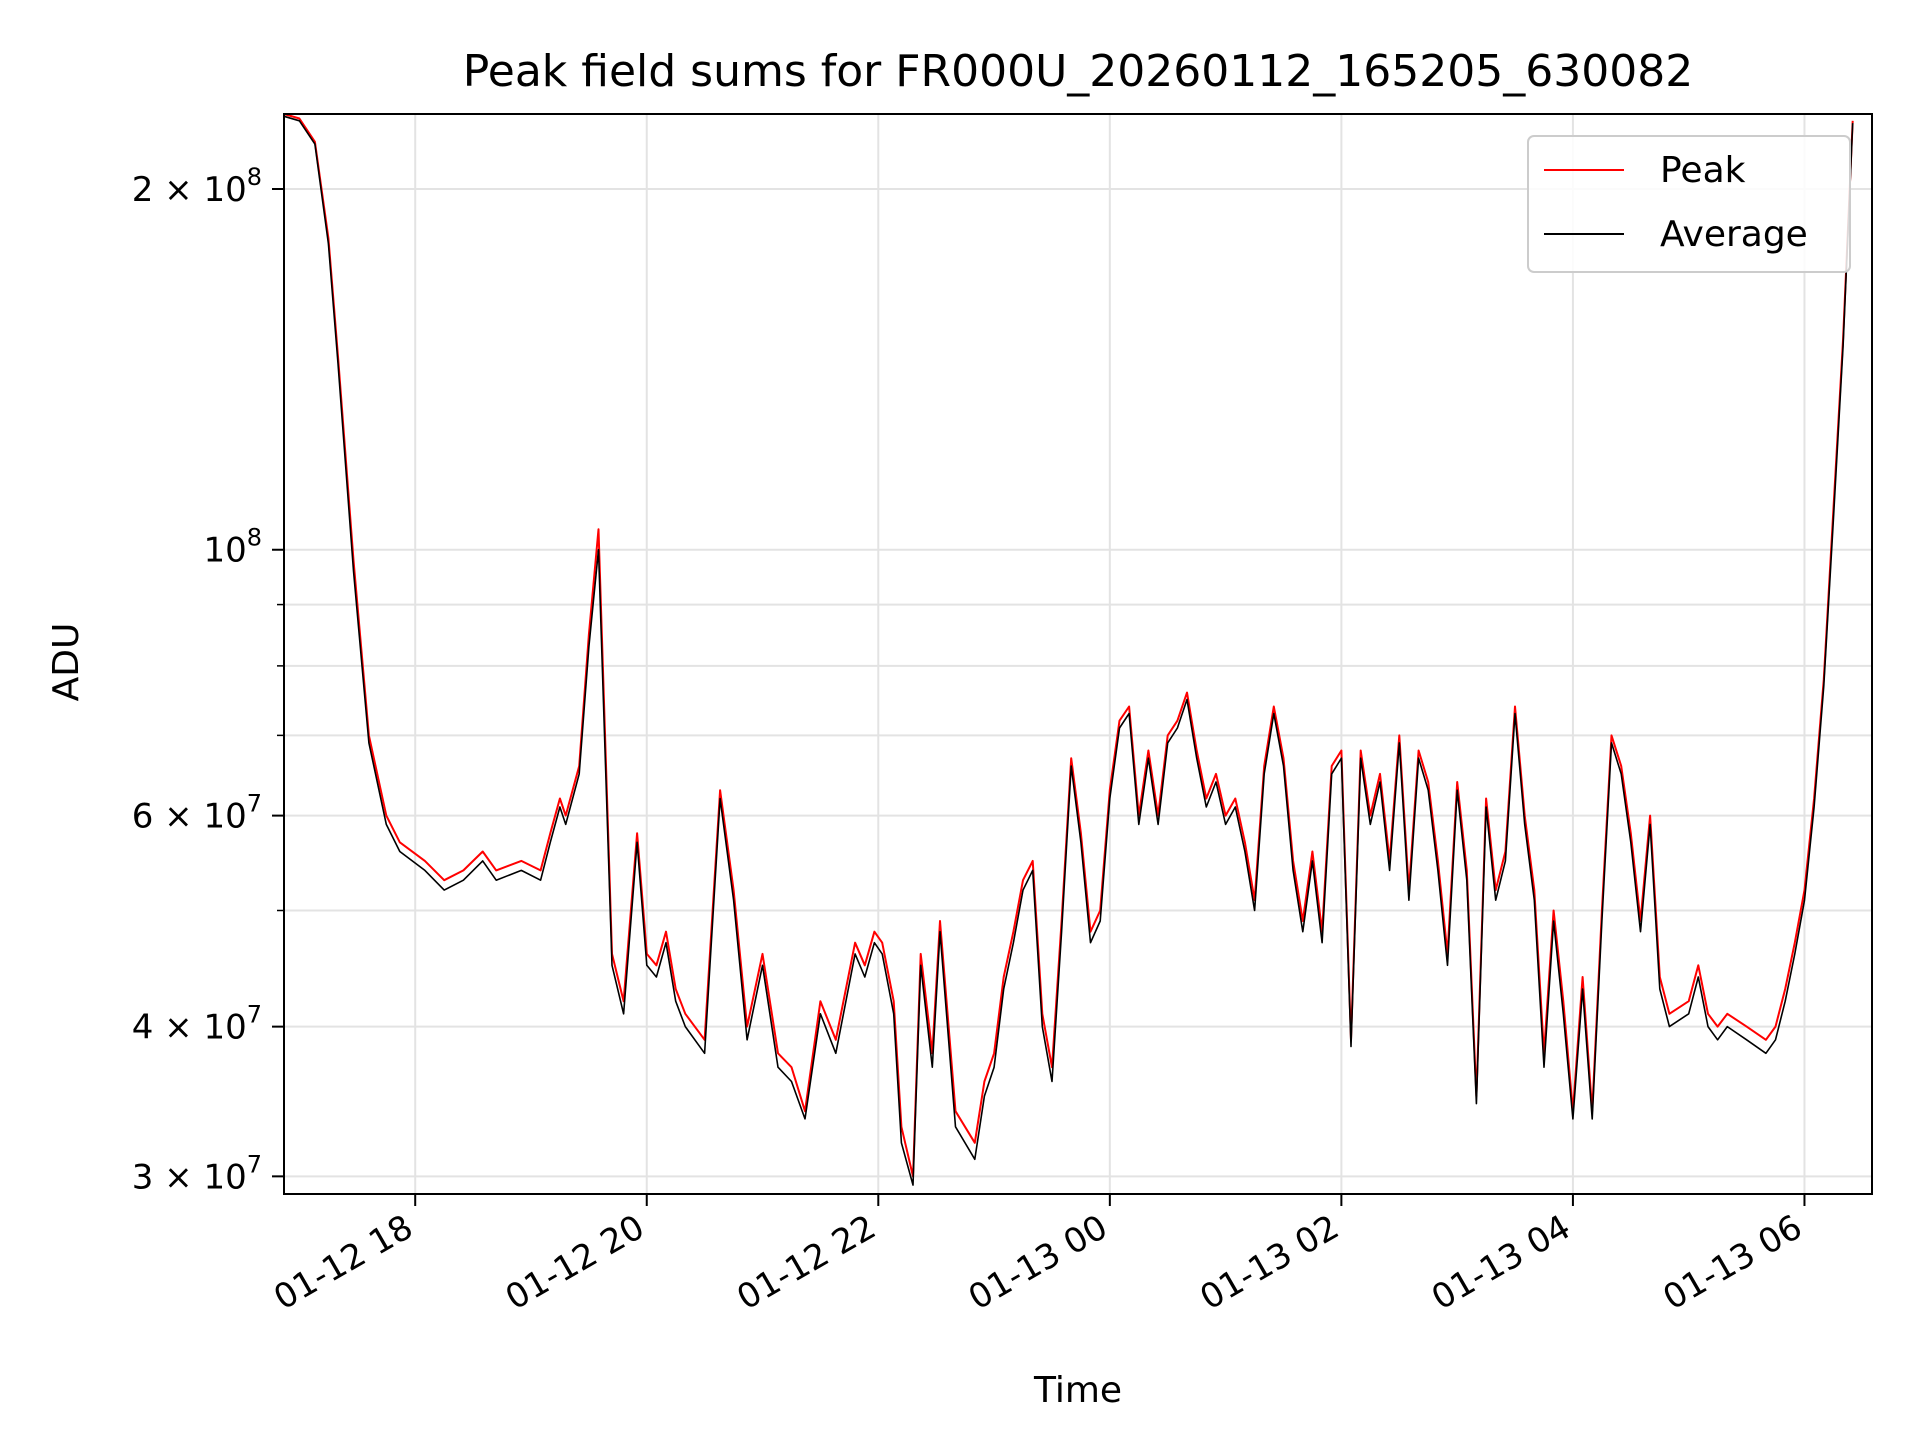  I want to click on legend-label-average: Average, so click(1734, 234).